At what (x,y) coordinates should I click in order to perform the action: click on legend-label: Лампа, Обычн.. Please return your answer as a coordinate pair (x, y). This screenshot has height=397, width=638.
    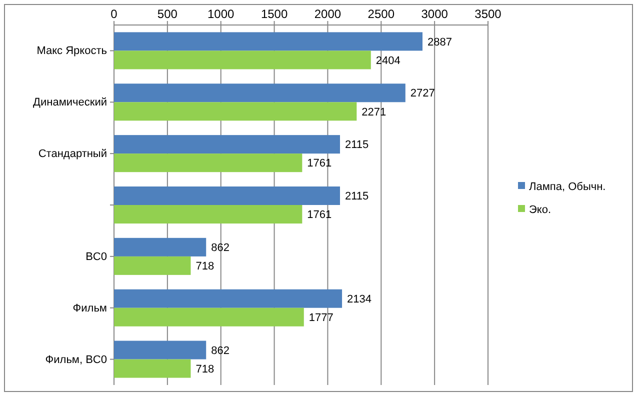
    Looking at the image, I should click on (567, 186).